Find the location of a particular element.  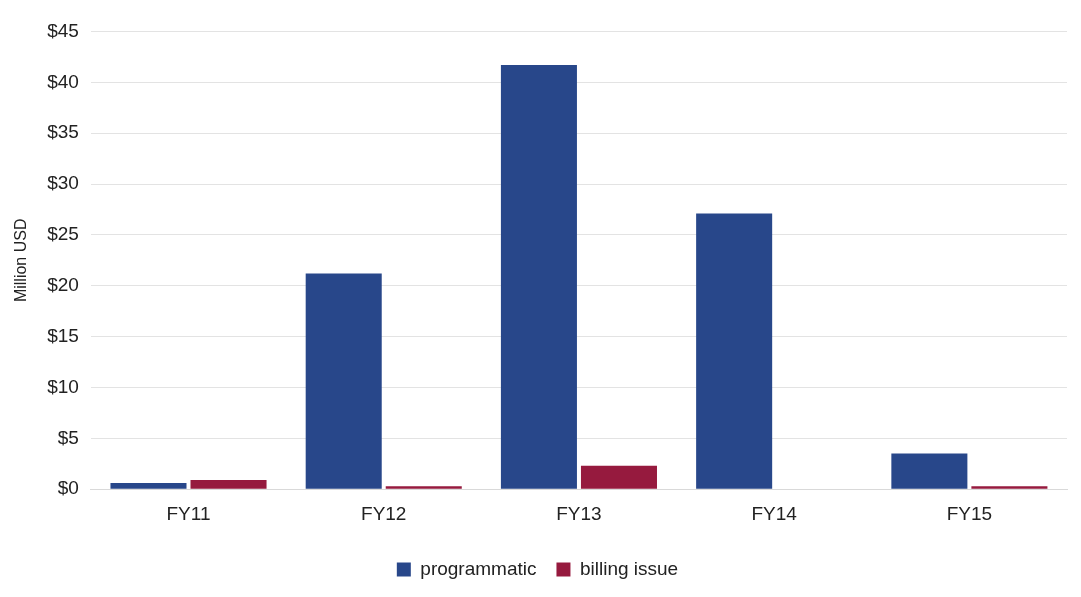

y-tick-label: $25 is located at coordinates (63, 234).